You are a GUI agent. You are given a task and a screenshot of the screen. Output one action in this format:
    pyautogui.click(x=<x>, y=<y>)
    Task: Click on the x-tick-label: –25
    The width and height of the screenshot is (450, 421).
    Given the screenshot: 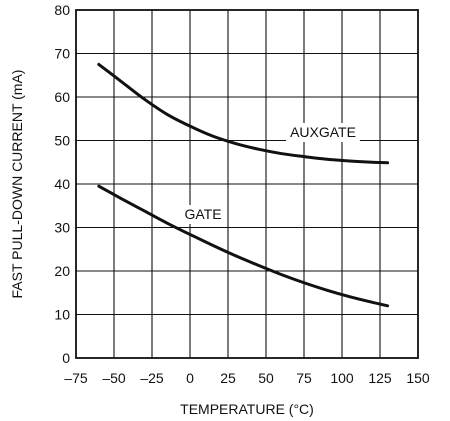 What is the action you would take?
    pyautogui.click(x=152, y=378)
    